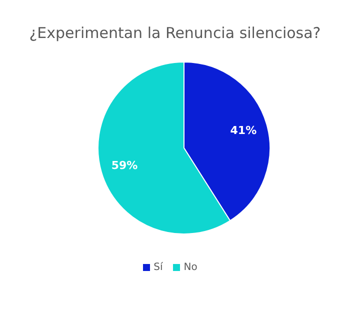 The image size is (350, 316). What do you see at coordinates (191, 267) in the screenshot?
I see `legend-label: No` at bounding box center [191, 267].